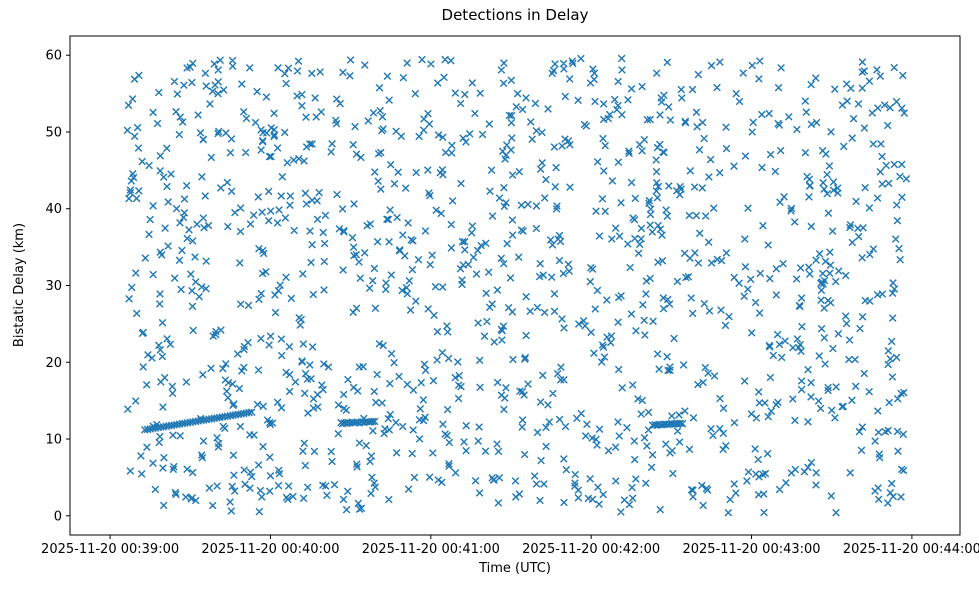  I want to click on x-axis-label: Time (UTC), so click(515, 568).